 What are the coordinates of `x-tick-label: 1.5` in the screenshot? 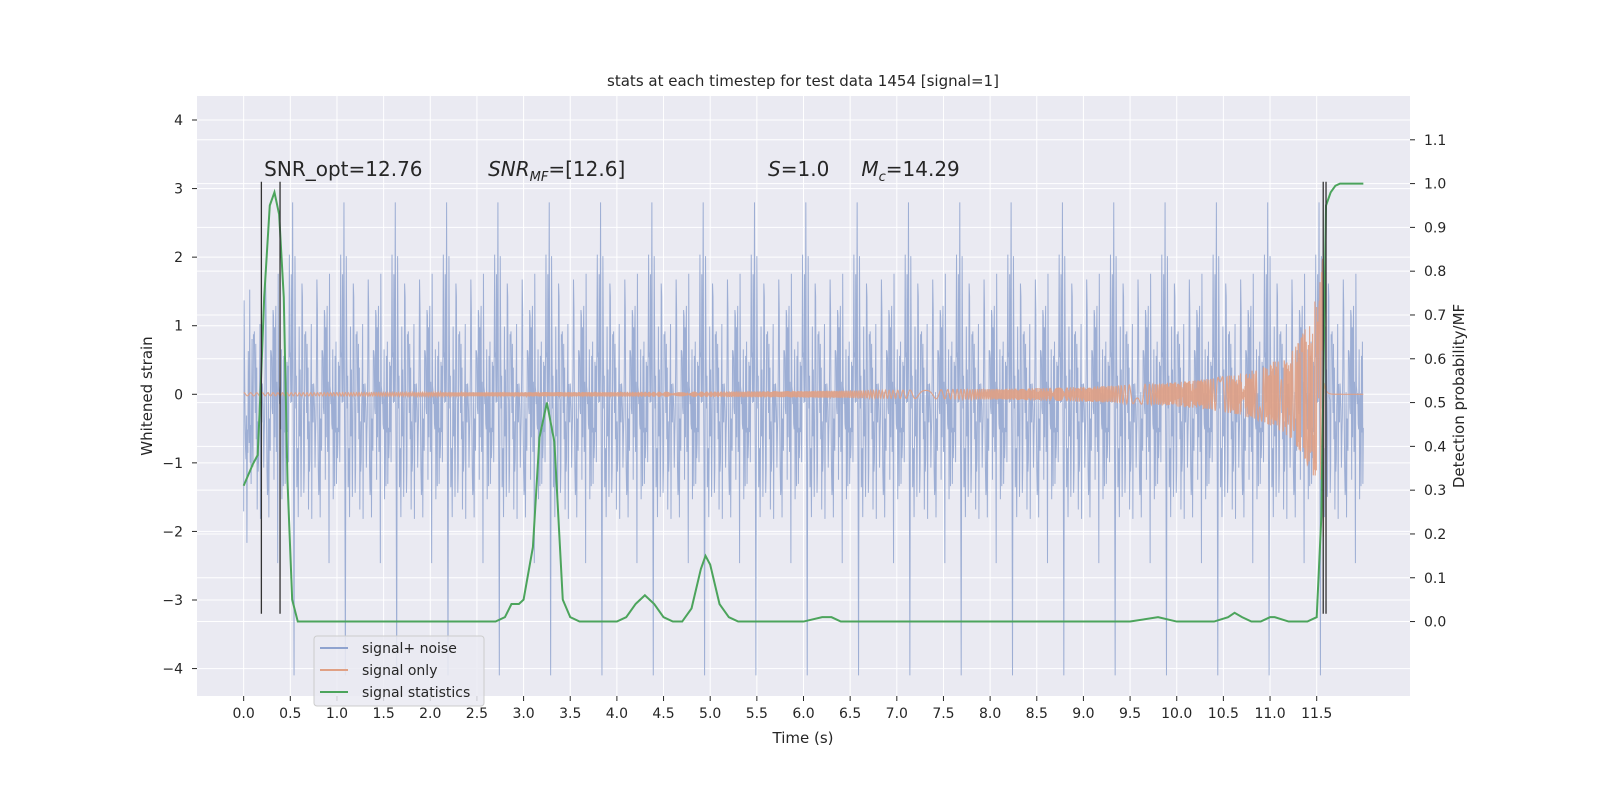 It's located at (383, 714).